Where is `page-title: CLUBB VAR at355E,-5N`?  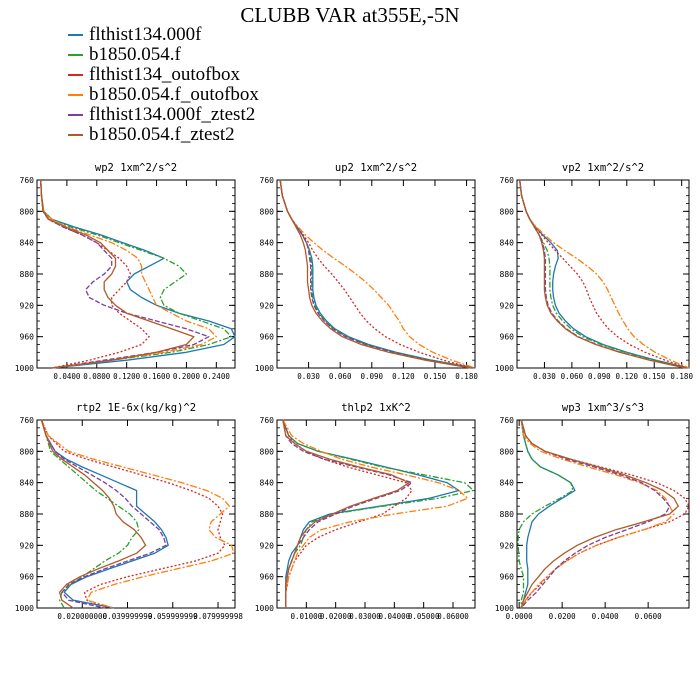
page-title: CLUBB VAR at355E,-5N is located at coordinates (350, 15).